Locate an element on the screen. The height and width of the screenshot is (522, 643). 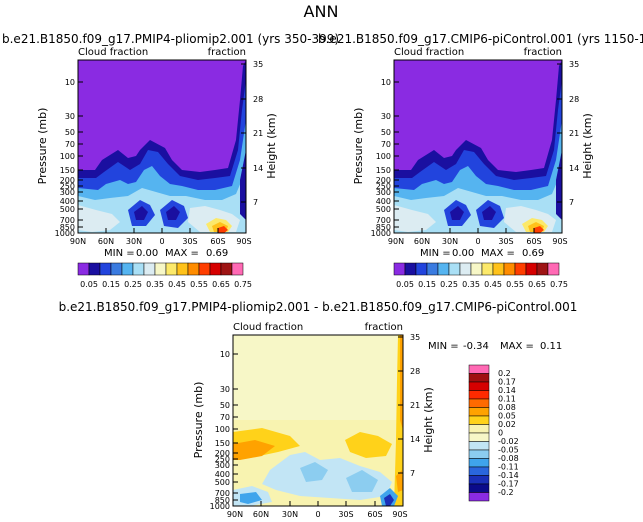
colorbar-label: -0.17 is located at coordinates (508, 484).